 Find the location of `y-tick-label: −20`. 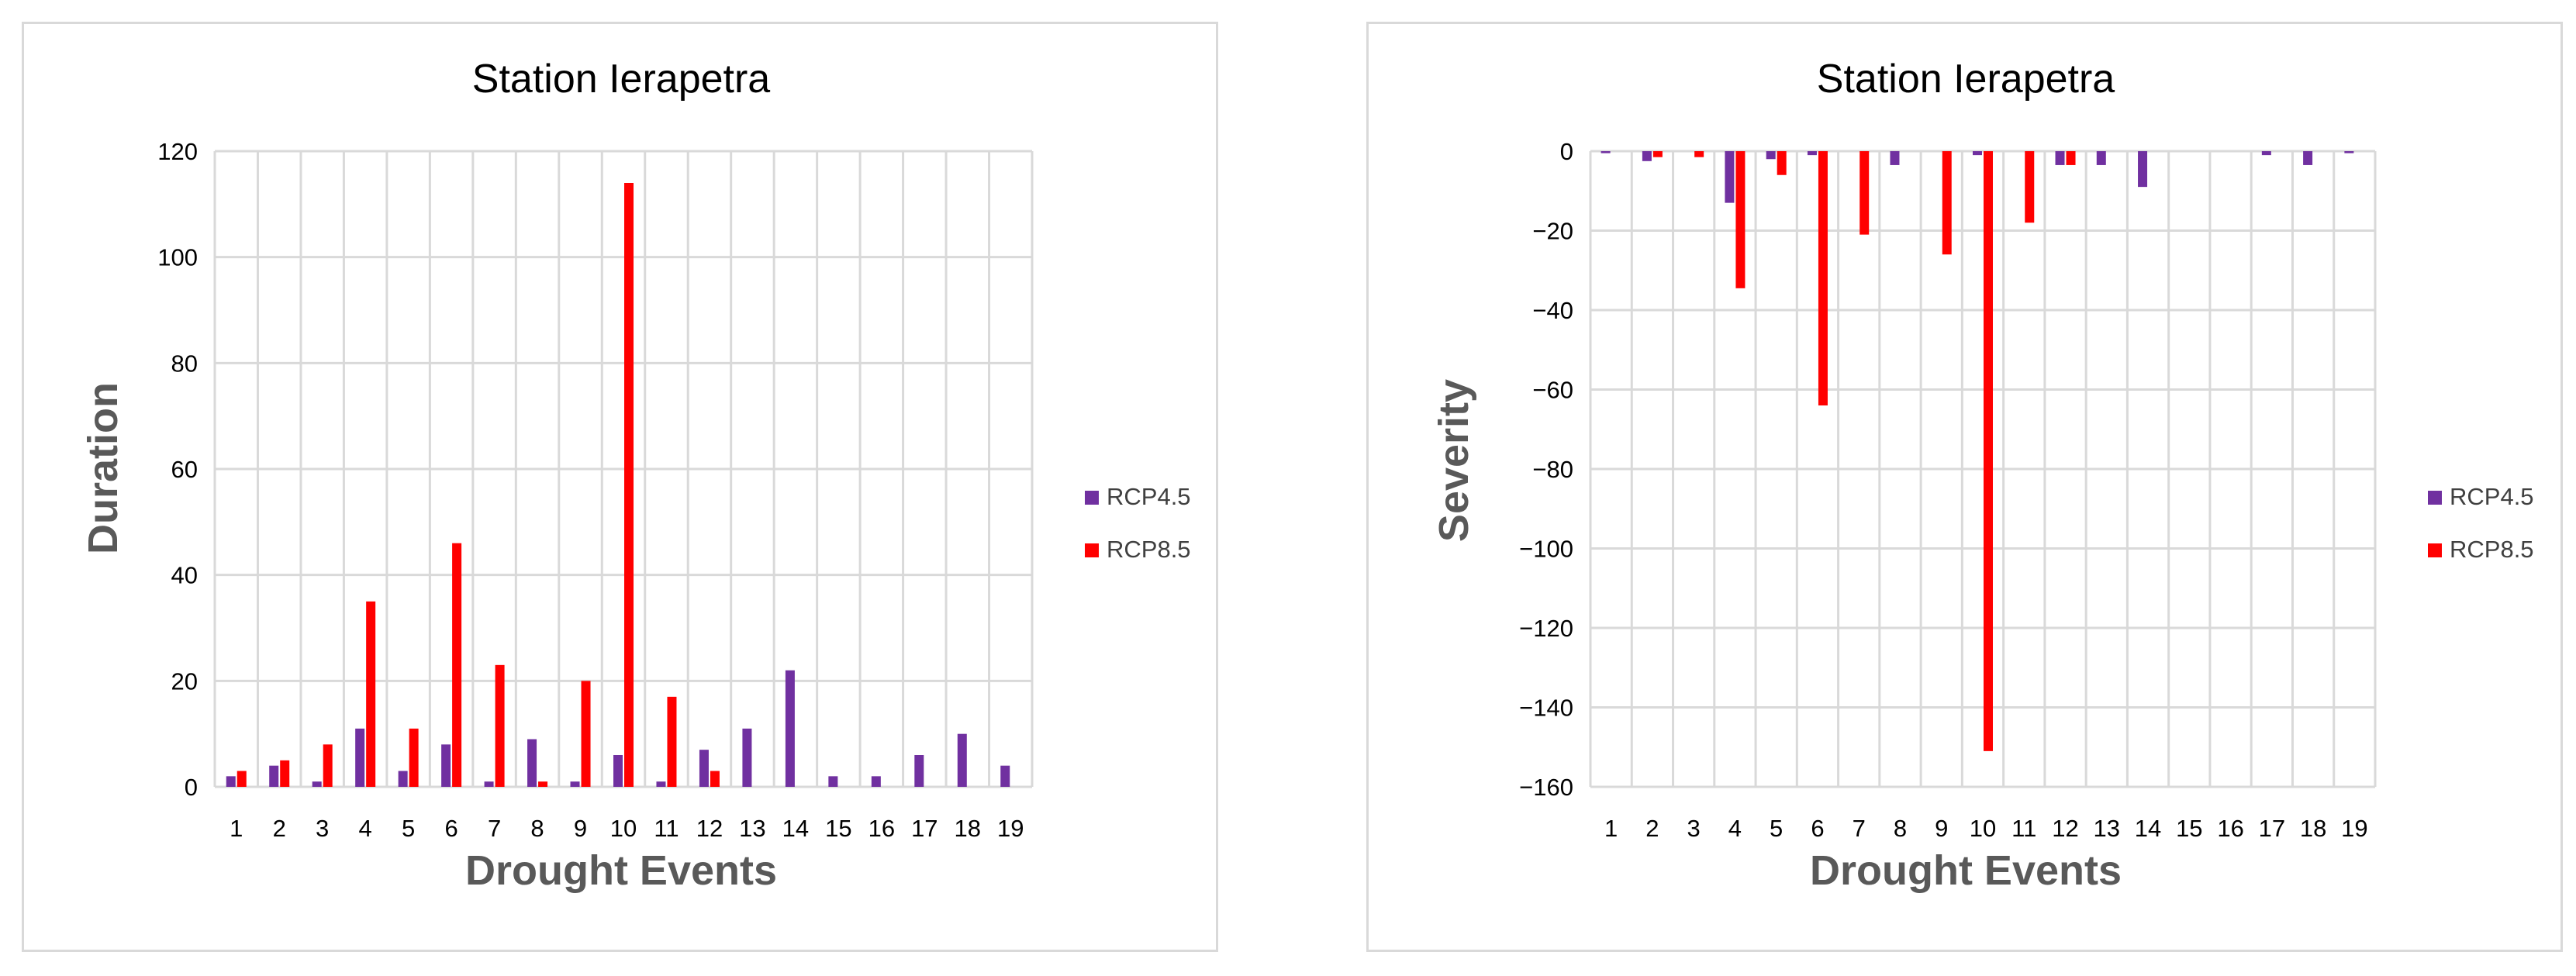

y-tick-label: −20 is located at coordinates (1553, 231).